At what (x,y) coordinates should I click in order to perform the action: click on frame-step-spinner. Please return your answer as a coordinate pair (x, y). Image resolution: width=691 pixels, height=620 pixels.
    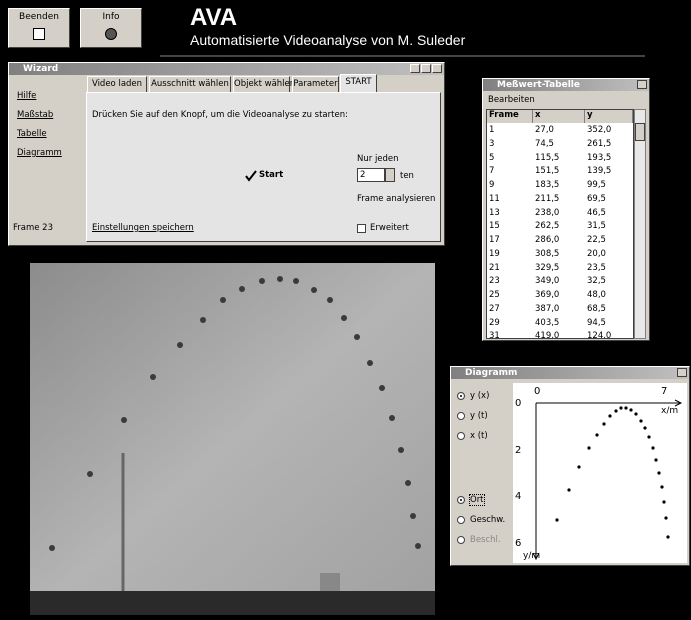
    Looking at the image, I should click on (390, 175).